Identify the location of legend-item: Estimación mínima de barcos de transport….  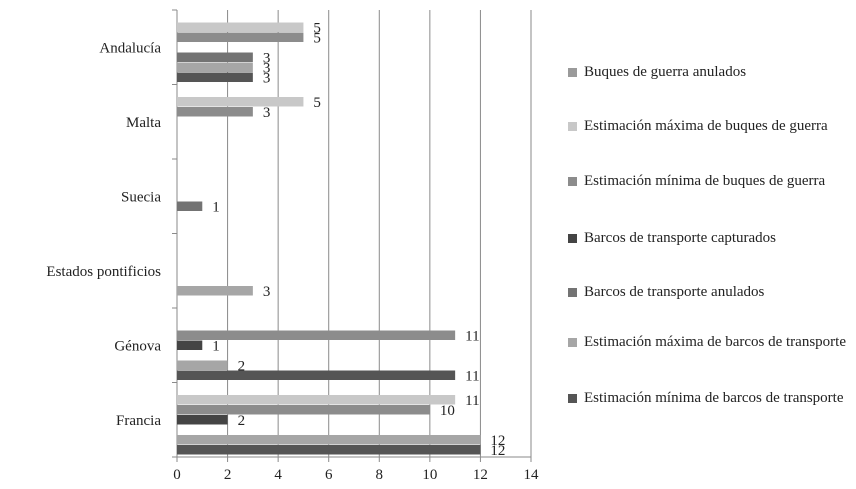
(709, 398).